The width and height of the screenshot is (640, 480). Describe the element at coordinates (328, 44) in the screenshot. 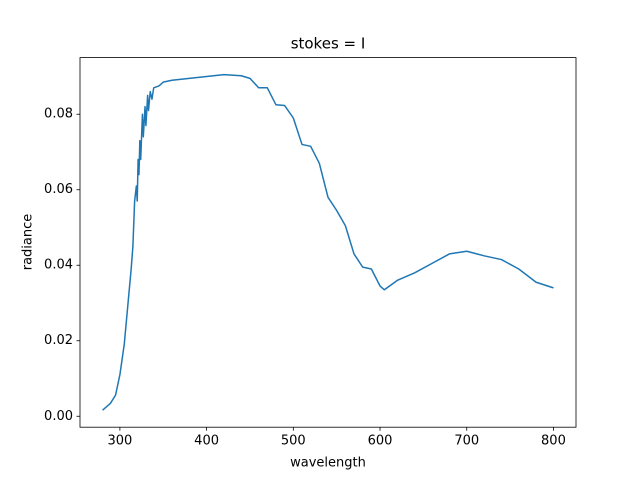

I see `chart-title: stokes = I` at that location.